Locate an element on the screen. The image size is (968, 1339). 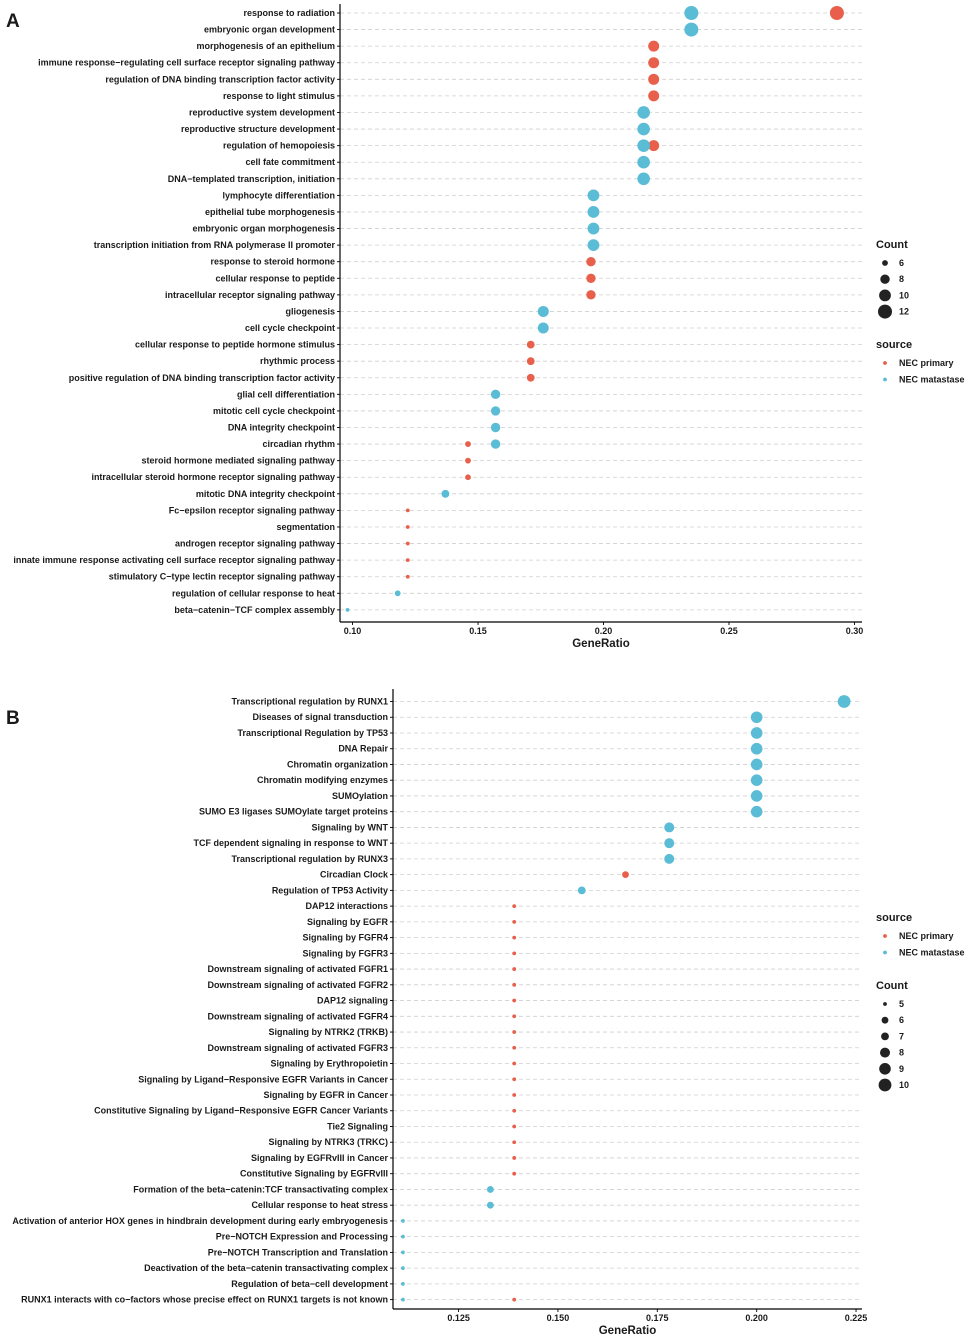
panel-a-category-label: cell fate commitment is located at coordinates (290, 162).